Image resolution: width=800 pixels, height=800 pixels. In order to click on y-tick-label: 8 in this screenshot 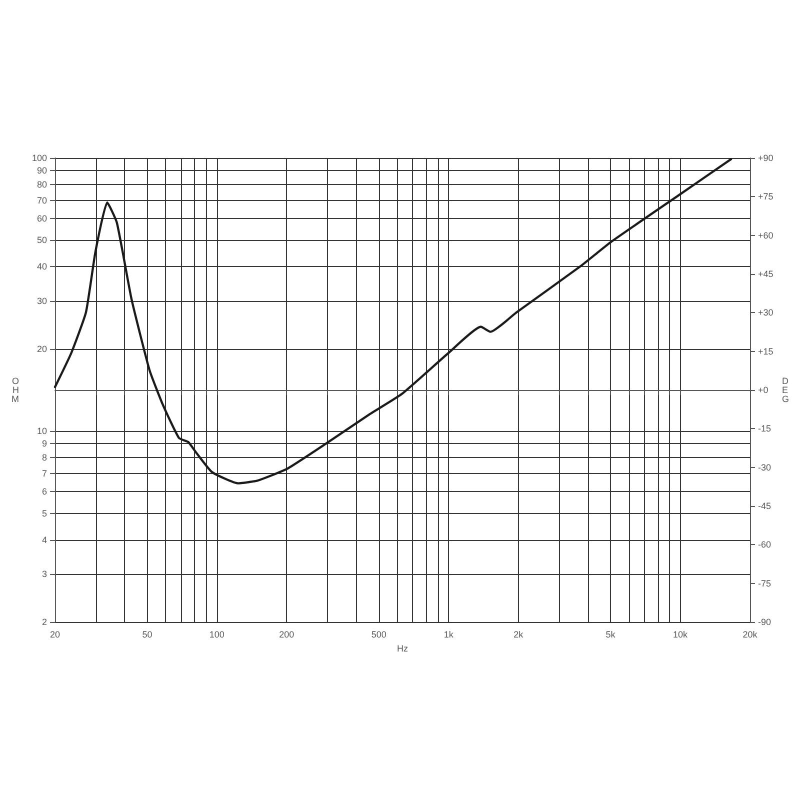, I will do `click(44, 457)`.